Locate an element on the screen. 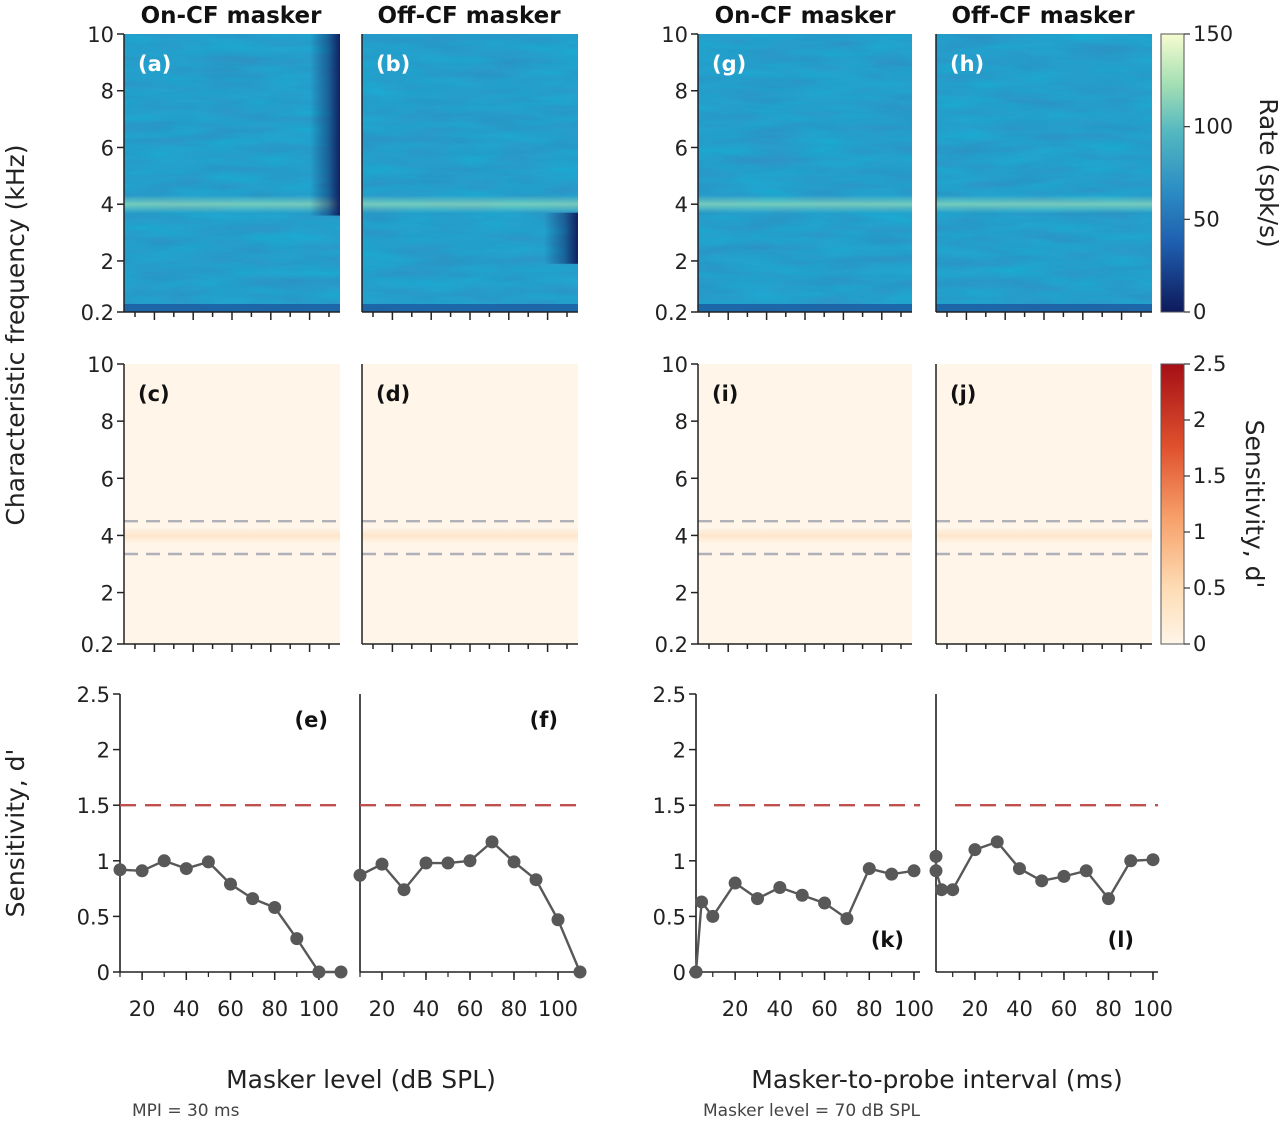 This screenshot has height=1124, width=1280. x-tick-label: 40 is located at coordinates (426, 1009).